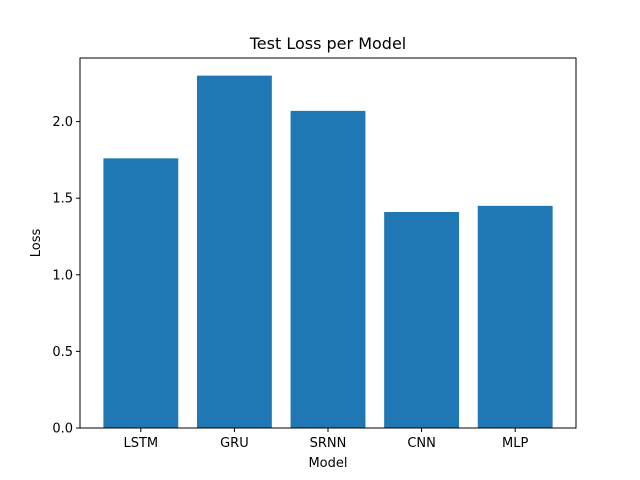  Describe the element at coordinates (62, 275) in the screenshot. I see `y-tick-label: 1.0` at that location.